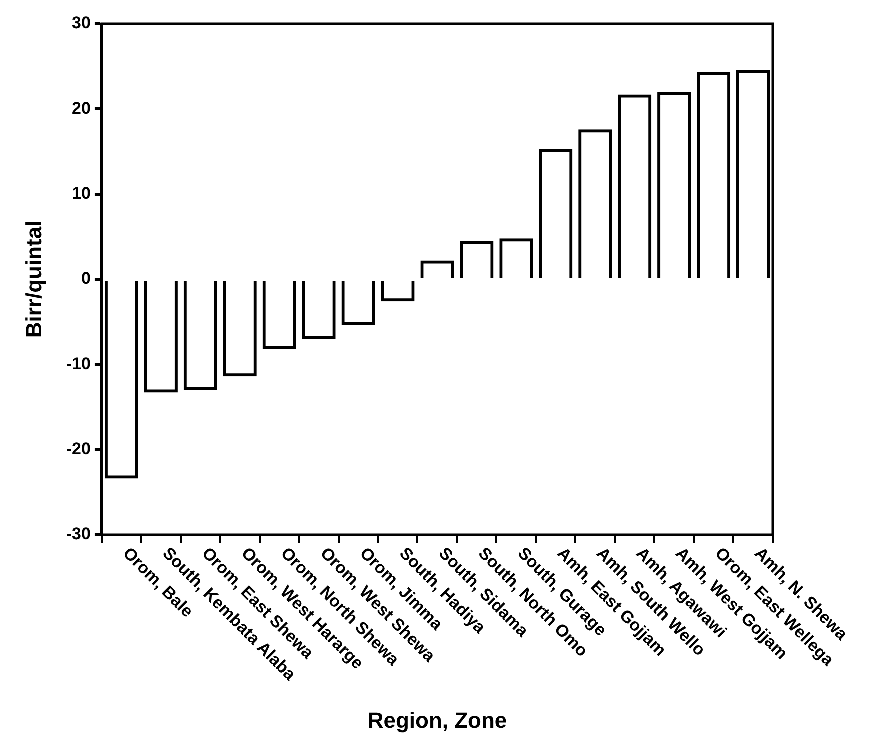  I want to click on y-tick-label: -10, so click(78, 364).